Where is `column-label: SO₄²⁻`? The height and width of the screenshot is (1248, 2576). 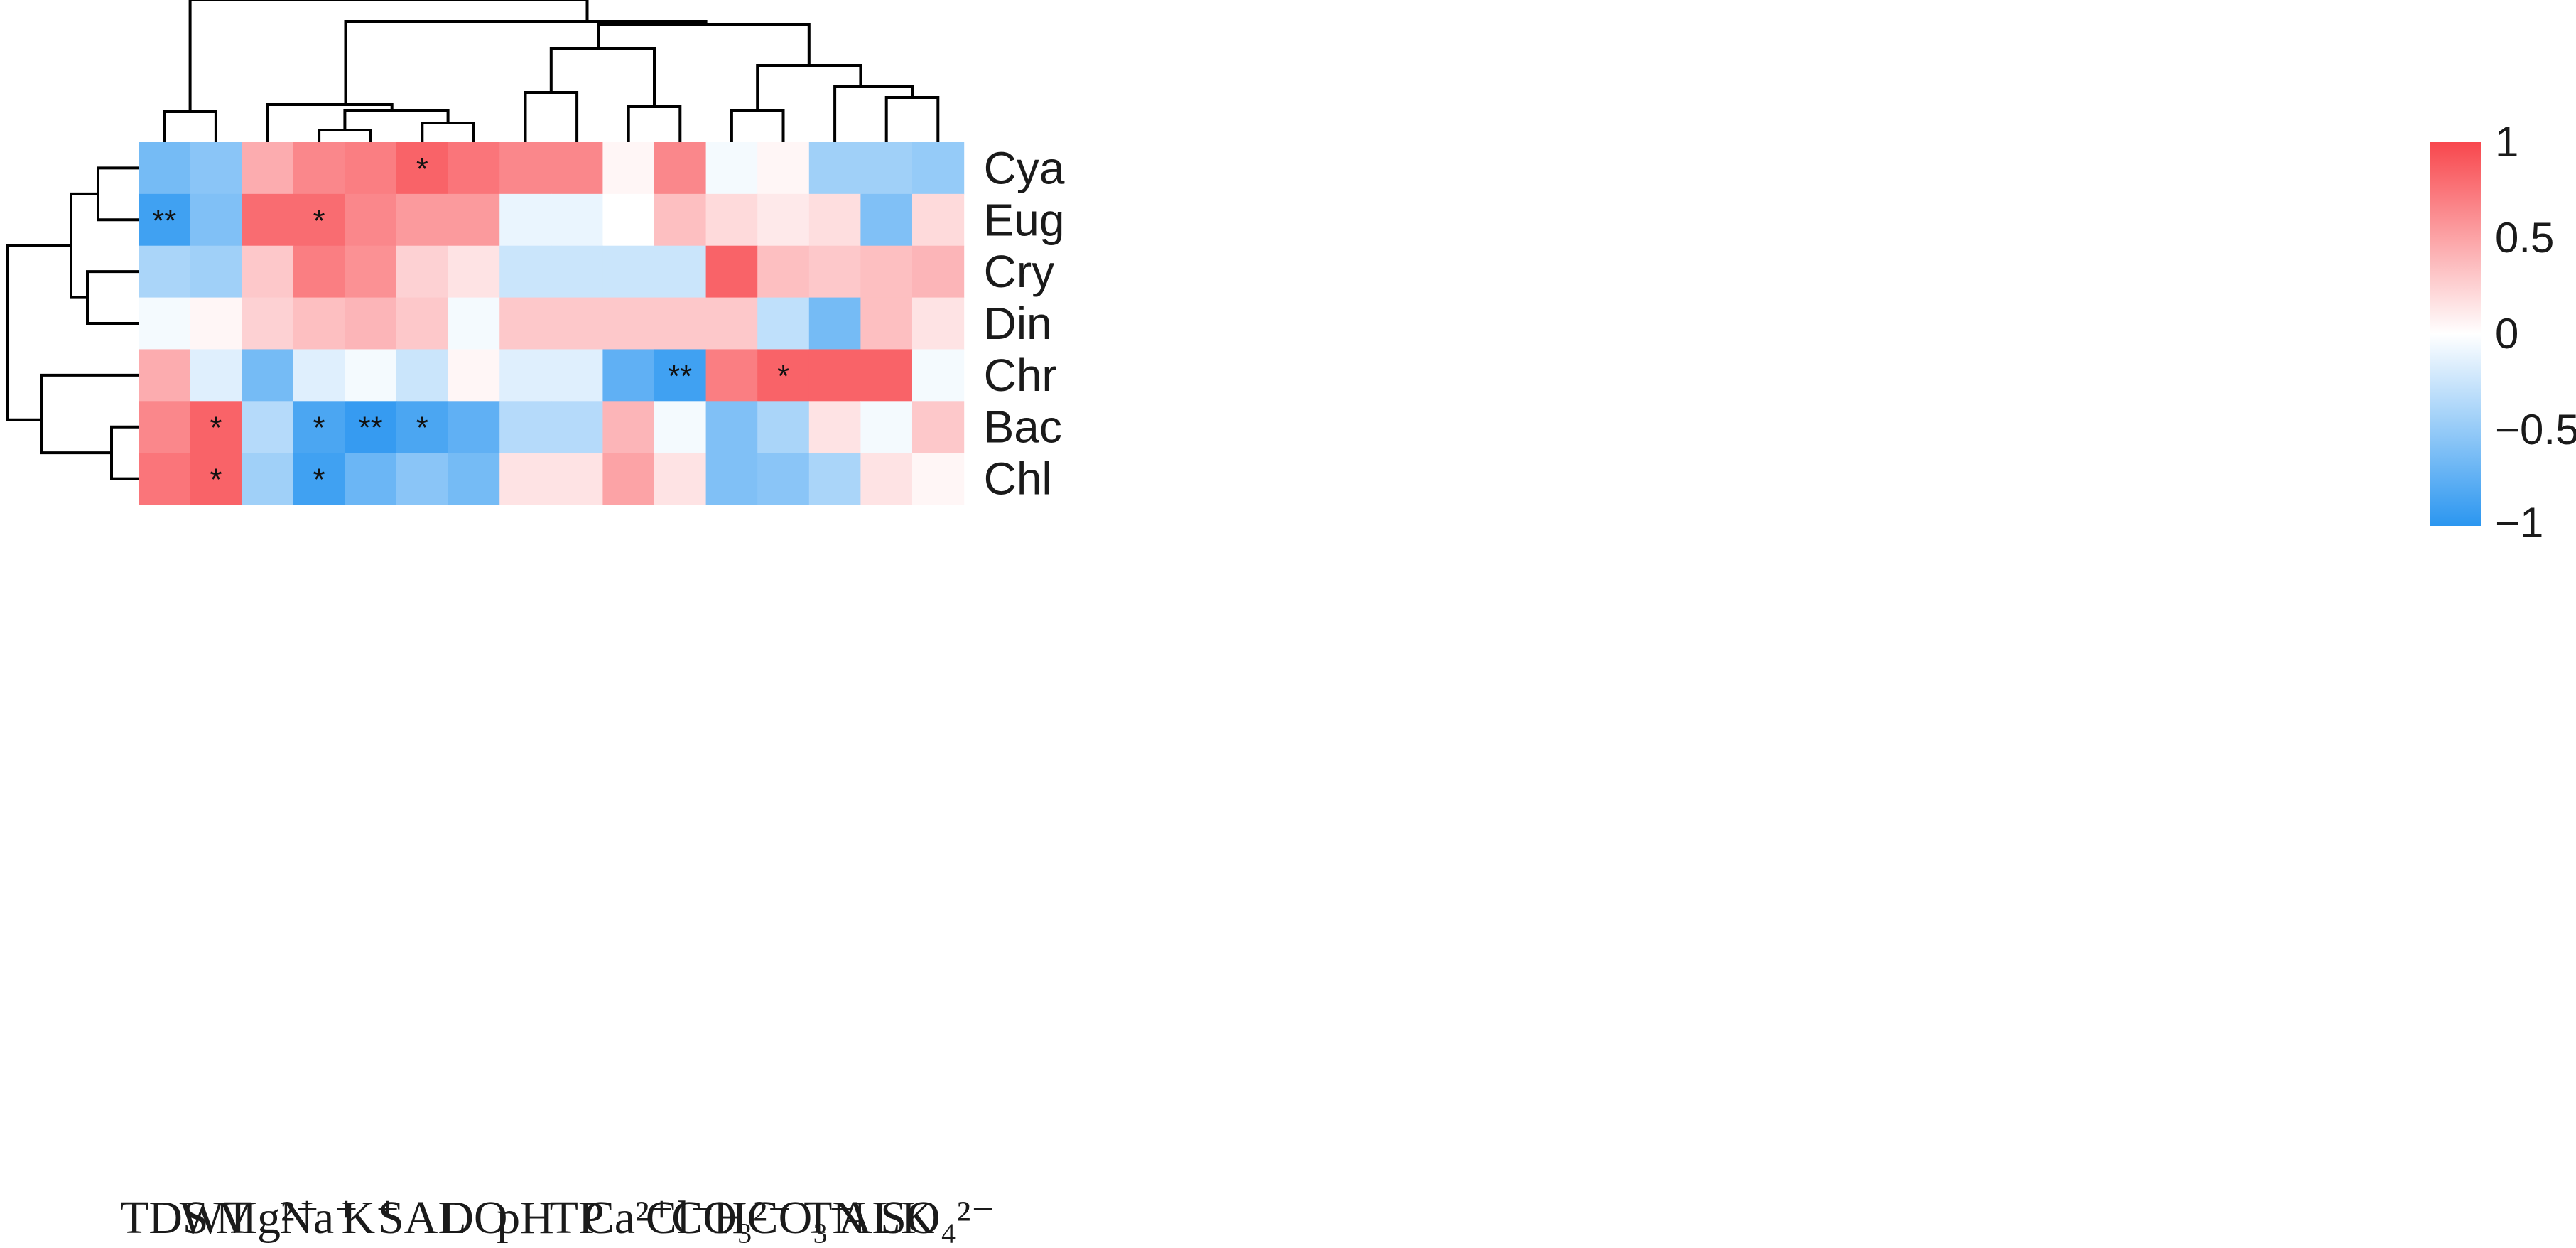 column-label: SO₄²⁻ is located at coordinates (937, 1218).